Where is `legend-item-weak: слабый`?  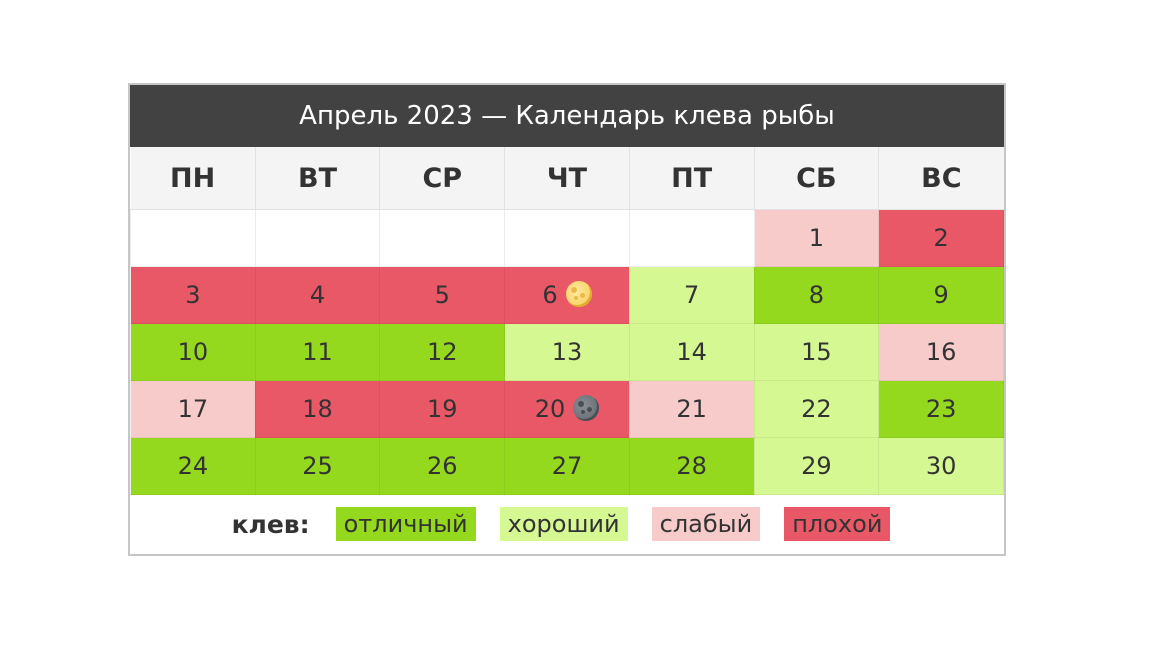 legend-item-weak: слабый is located at coordinates (706, 524).